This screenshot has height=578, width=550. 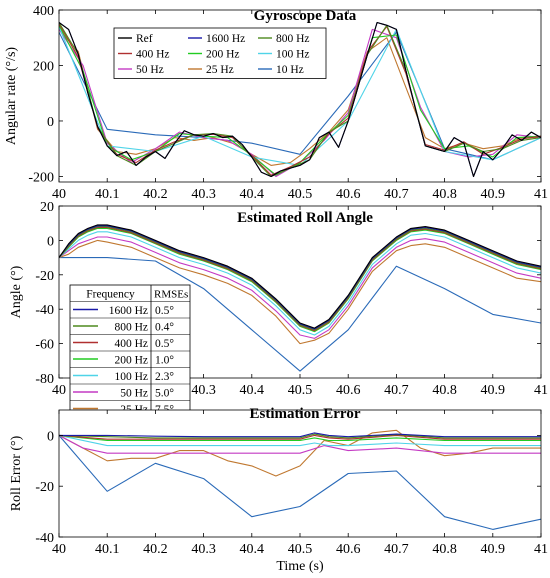 I want to click on y-tick-label: 20, so click(x=47, y=207).